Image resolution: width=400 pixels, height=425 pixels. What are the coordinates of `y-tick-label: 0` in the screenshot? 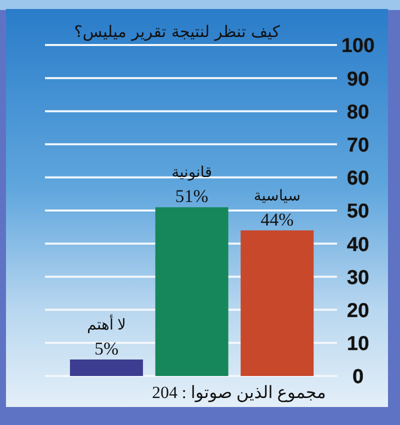 It's located at (358, 377).